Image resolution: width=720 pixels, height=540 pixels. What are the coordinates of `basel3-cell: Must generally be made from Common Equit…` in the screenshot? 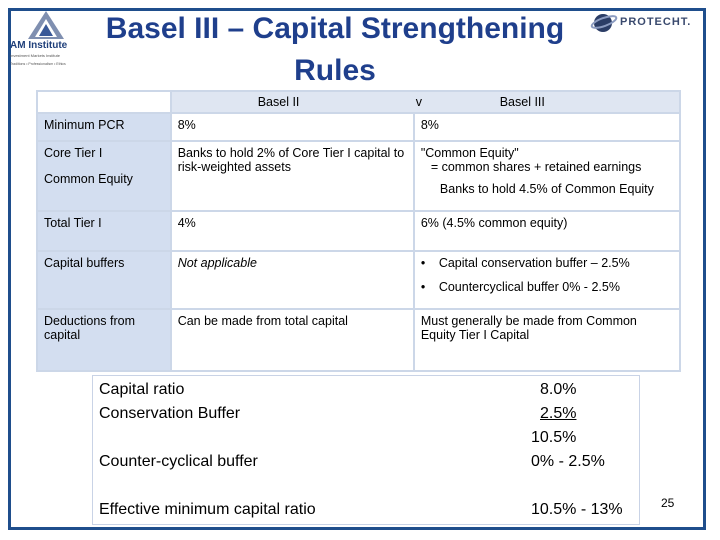 It's located at (547, 340).